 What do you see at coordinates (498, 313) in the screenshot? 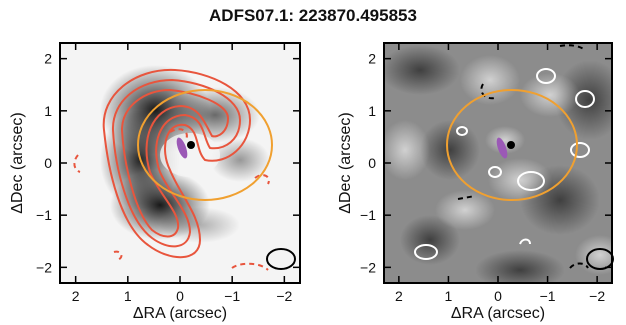
I see `right-x-axis-label: ΔRA (arcsec)` at bounding box center [498, 313].